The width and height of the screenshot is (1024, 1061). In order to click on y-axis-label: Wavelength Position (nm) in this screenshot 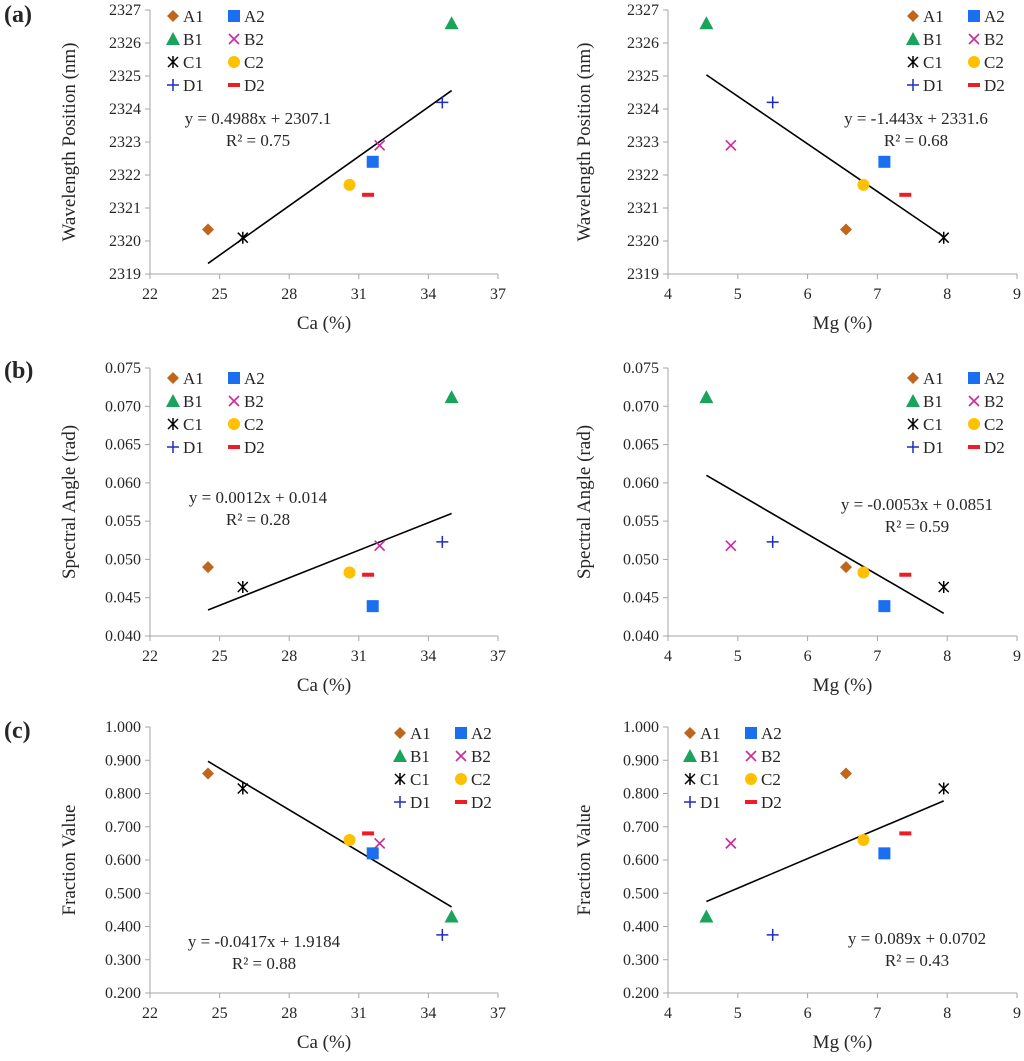, I will do `click(584, 142)`.